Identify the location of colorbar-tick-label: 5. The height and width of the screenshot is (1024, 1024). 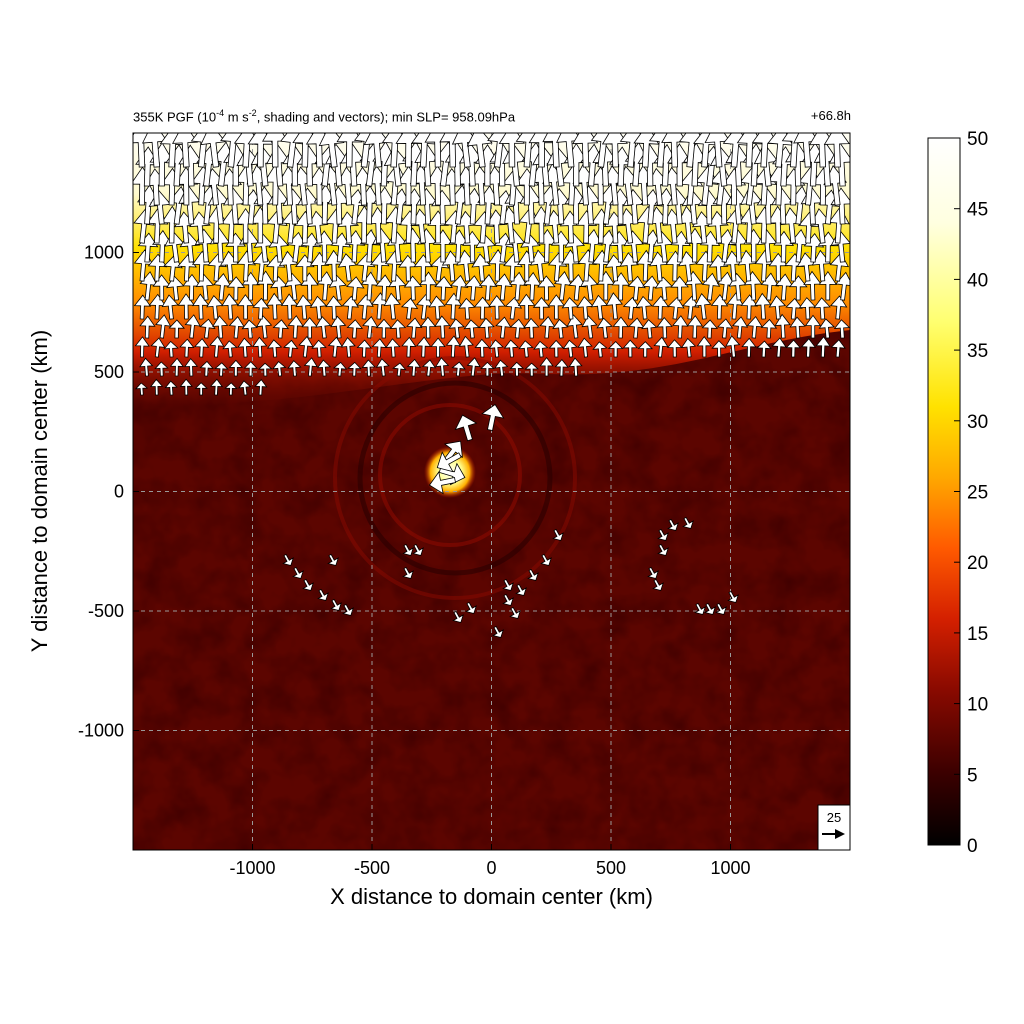
(972, 775).